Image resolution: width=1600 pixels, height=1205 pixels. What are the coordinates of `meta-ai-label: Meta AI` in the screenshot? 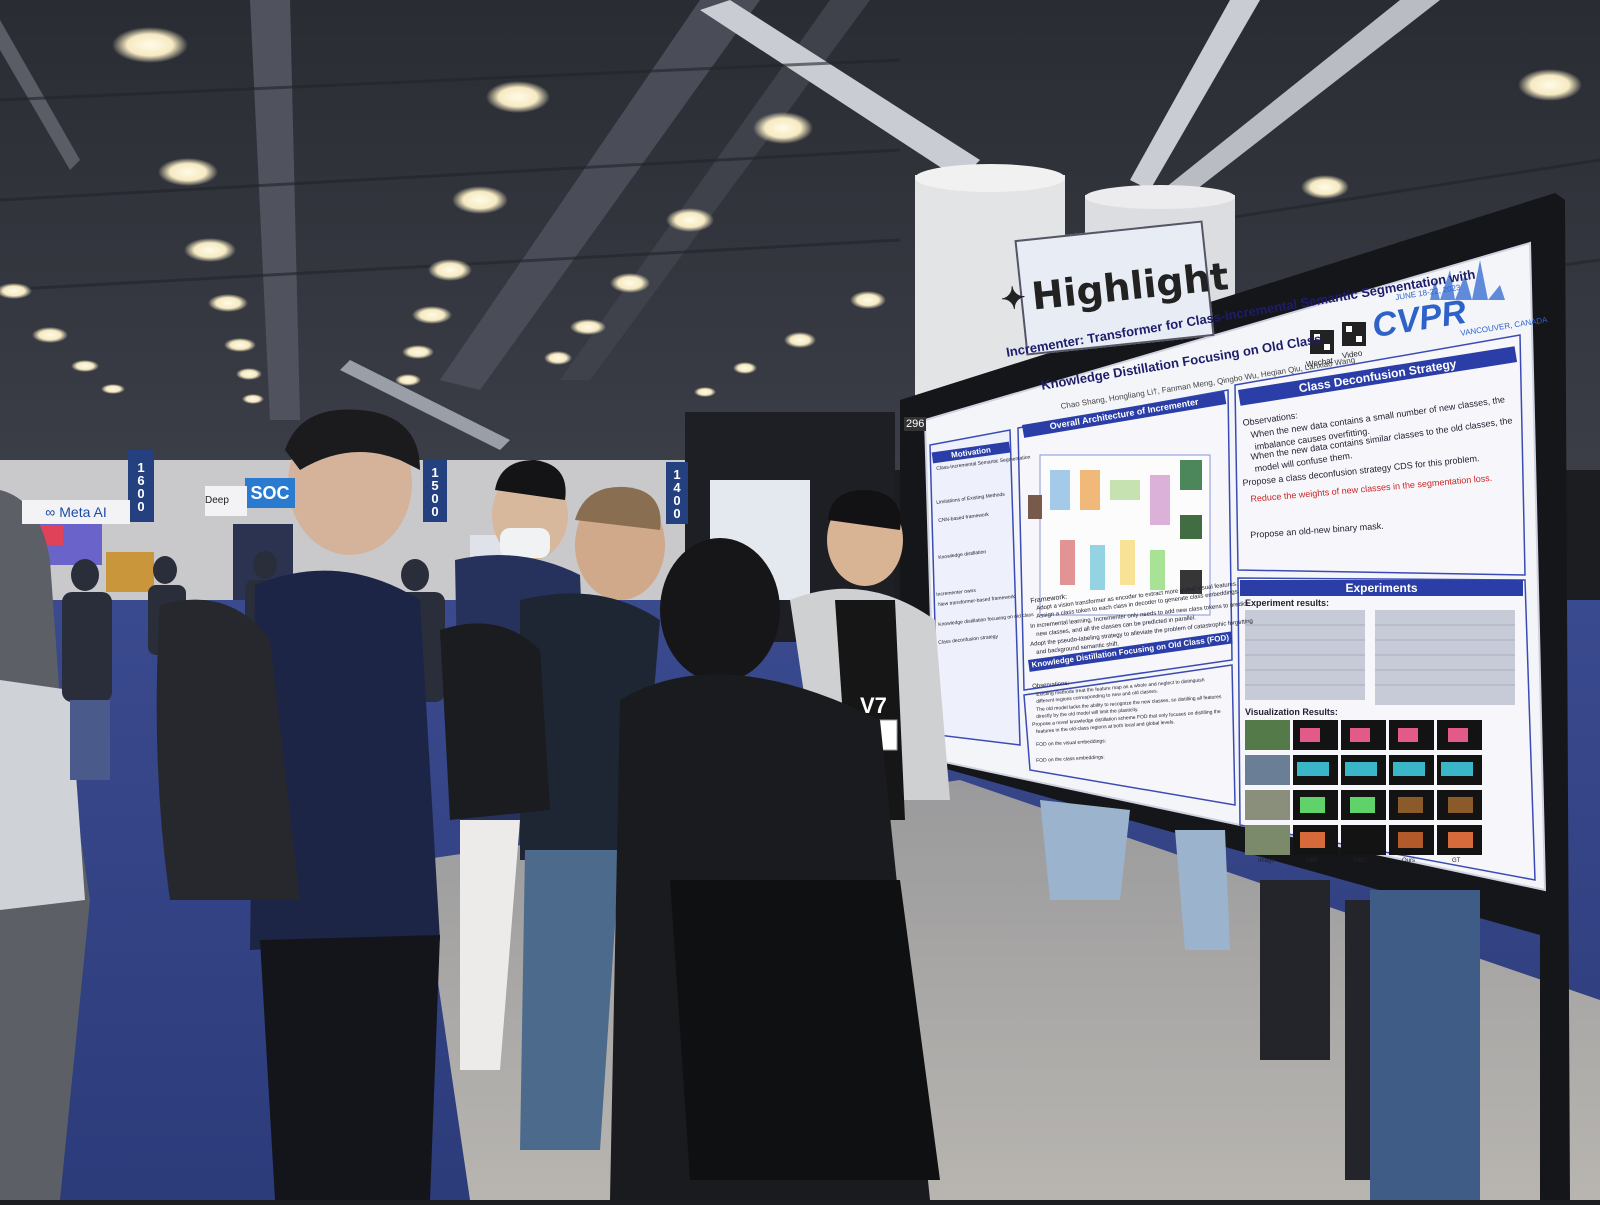 It's located at (83, 512).